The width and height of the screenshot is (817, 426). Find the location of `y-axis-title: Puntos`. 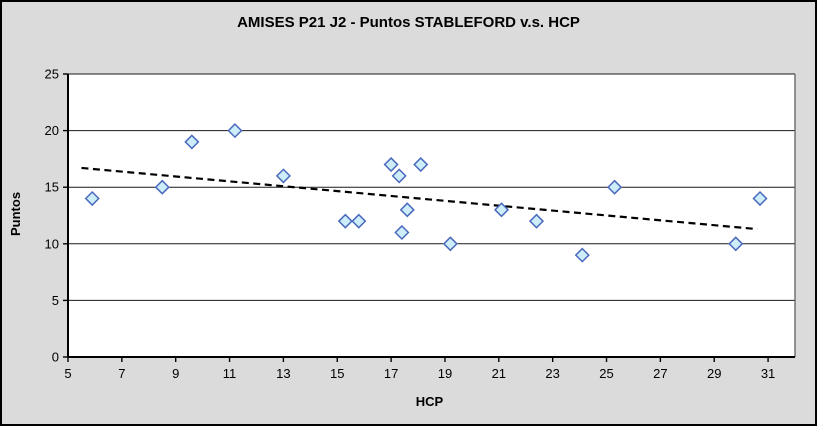

y-axis-title: Puntos is located at coordinates (15, 213).